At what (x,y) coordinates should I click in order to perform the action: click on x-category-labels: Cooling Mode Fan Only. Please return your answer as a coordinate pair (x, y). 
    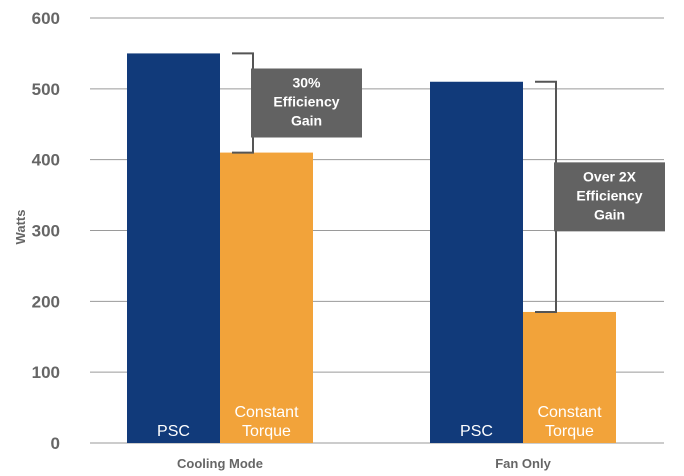
    Looking at the image, I should click on (364, 463).